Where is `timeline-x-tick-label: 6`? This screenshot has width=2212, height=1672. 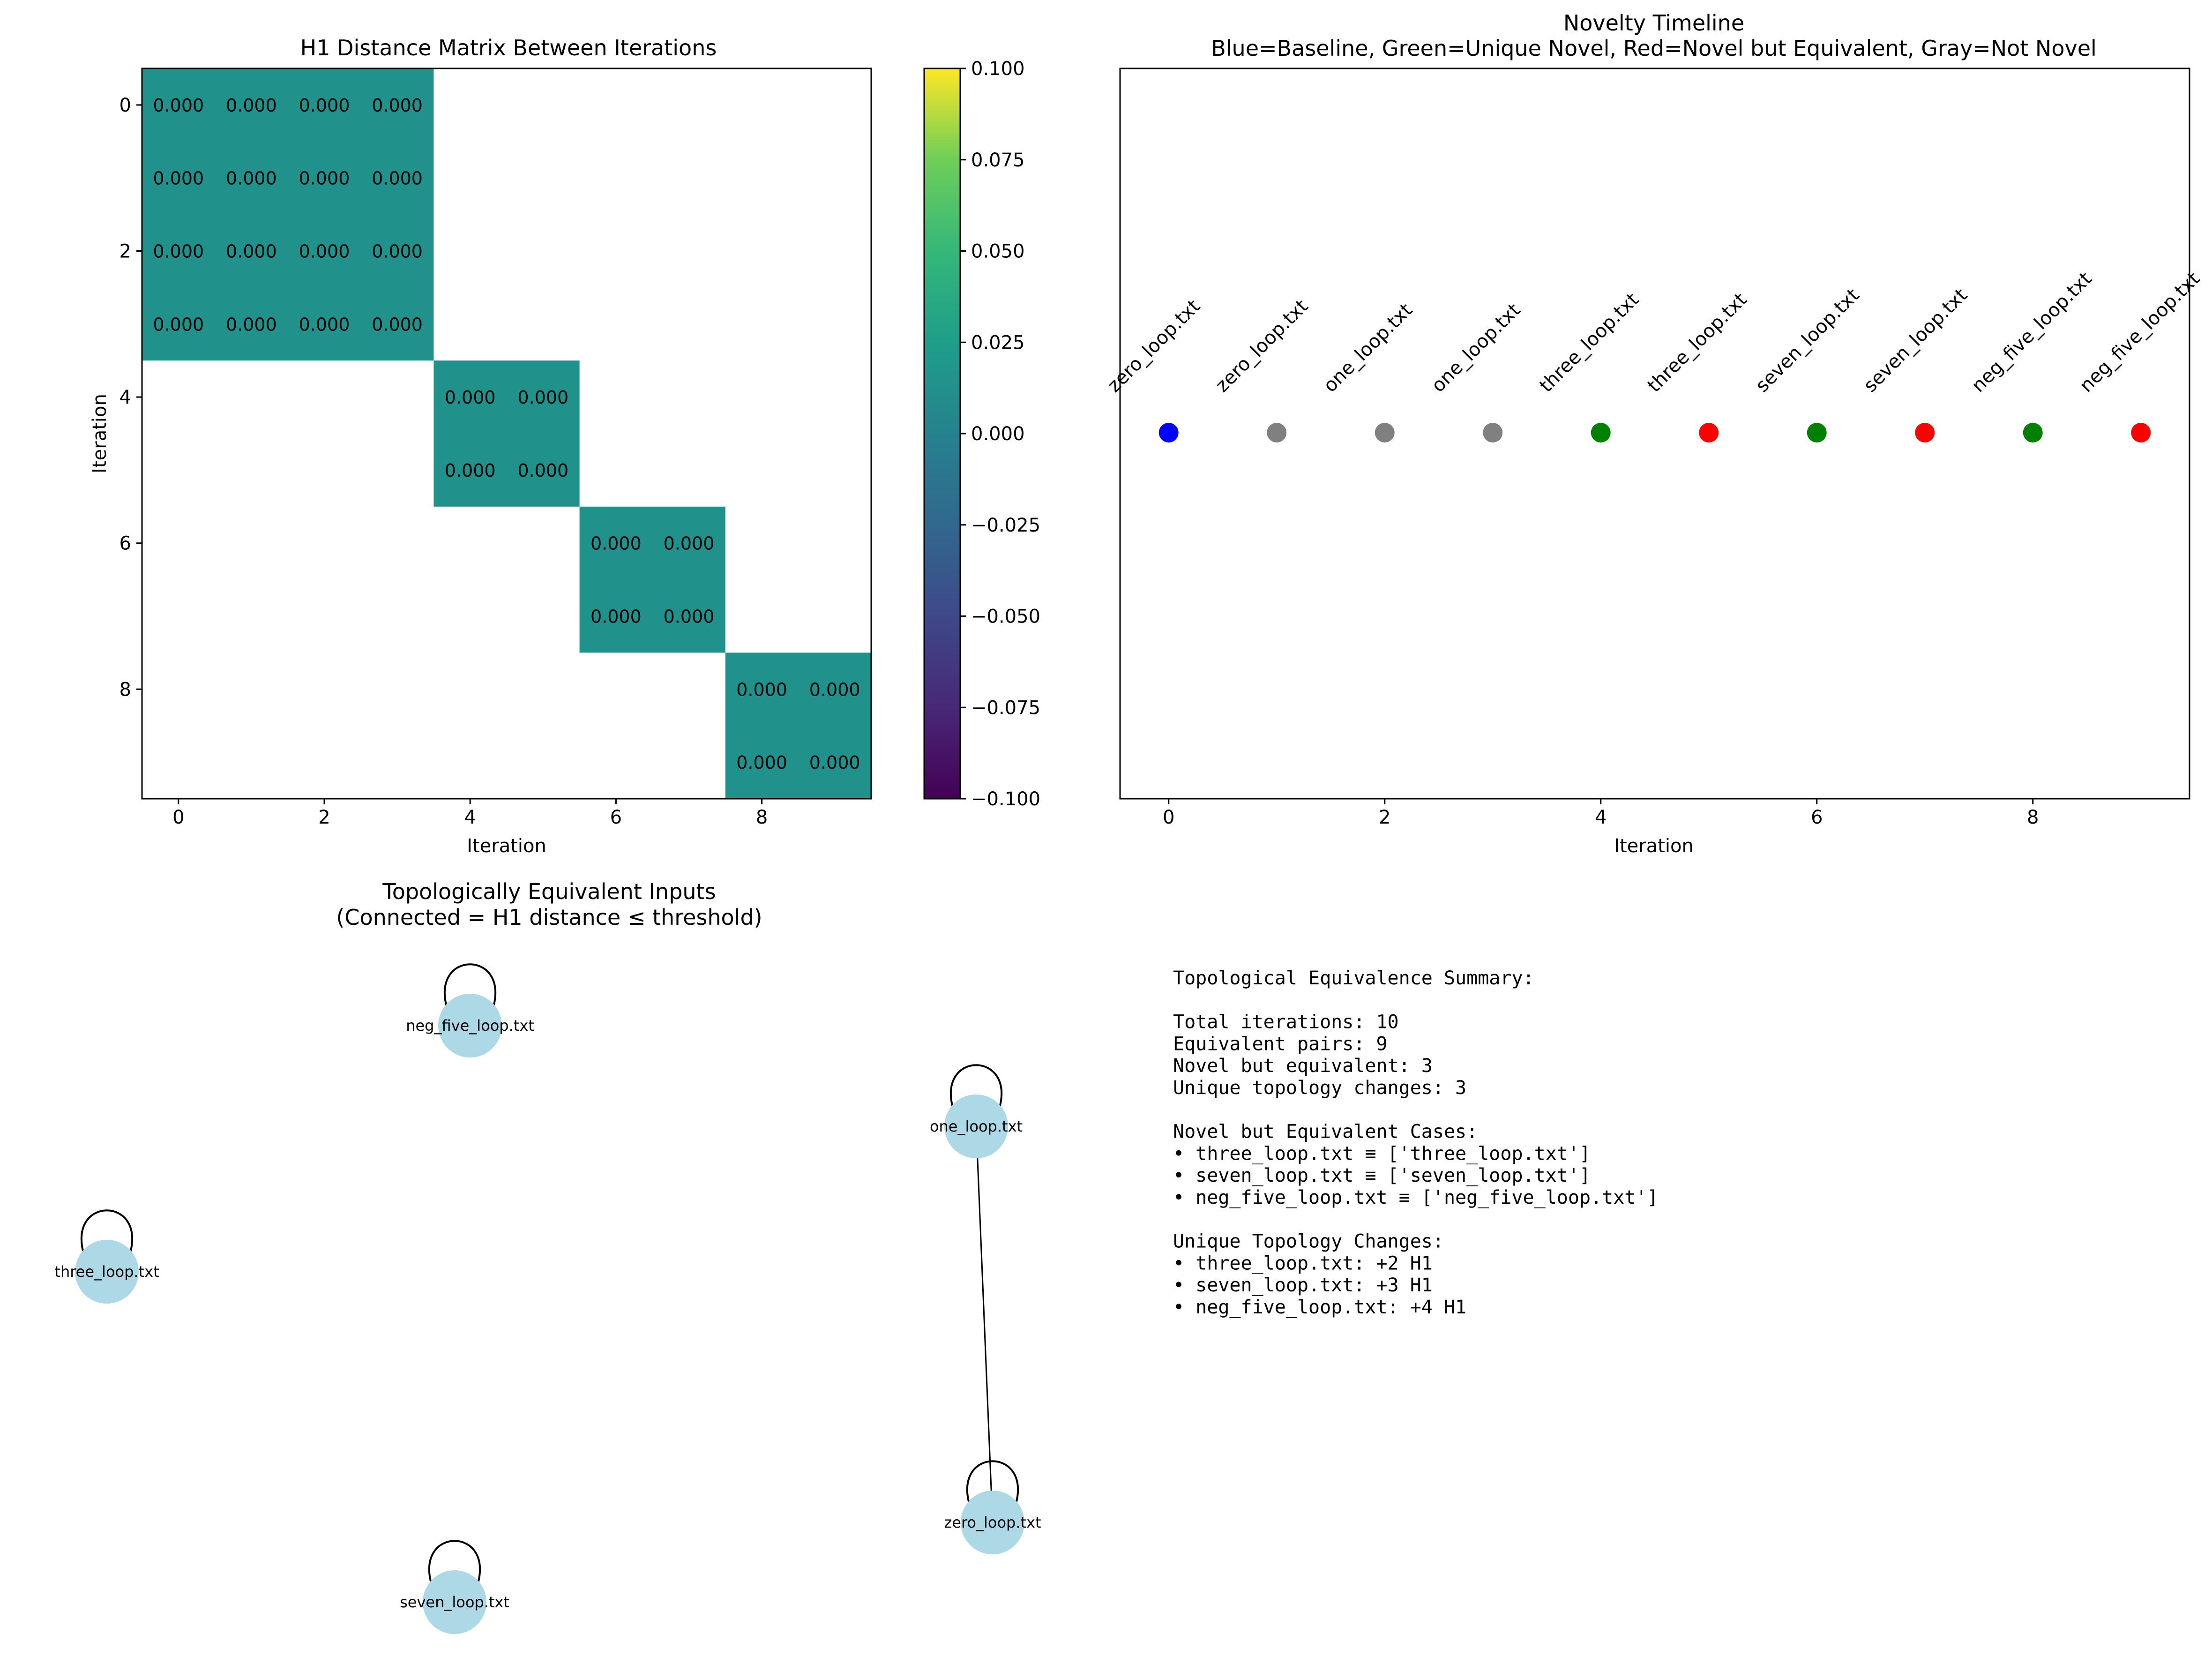 timeline-x-tick-label: 6 is located at coordinates (1817, 817).